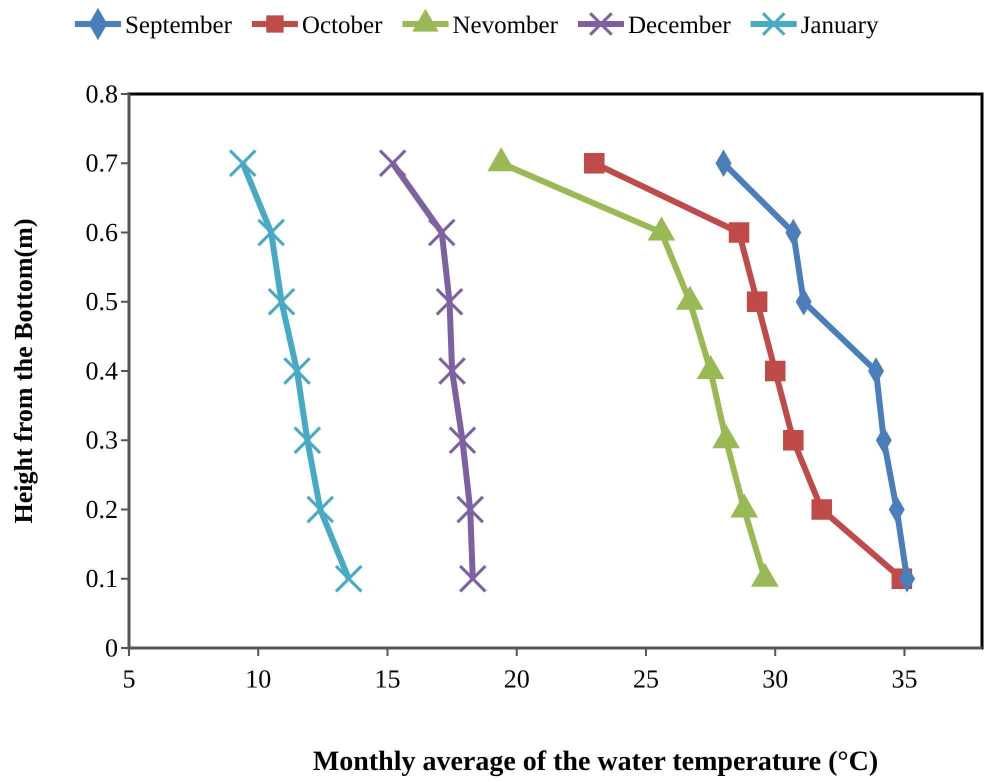  I want to click on x-tick-label: 25, so click(645, 679).